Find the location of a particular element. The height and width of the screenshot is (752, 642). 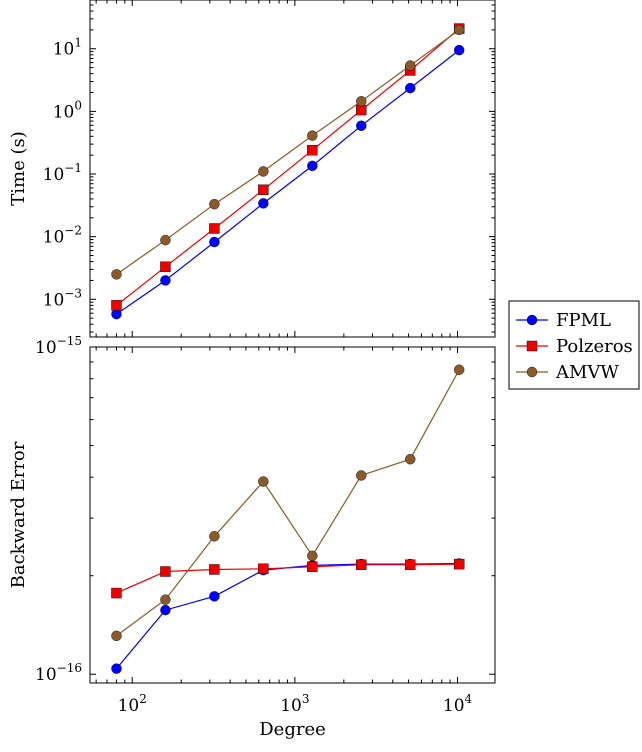

legend-label-polzeros: Polzeros is located at coordinates (594, 346).